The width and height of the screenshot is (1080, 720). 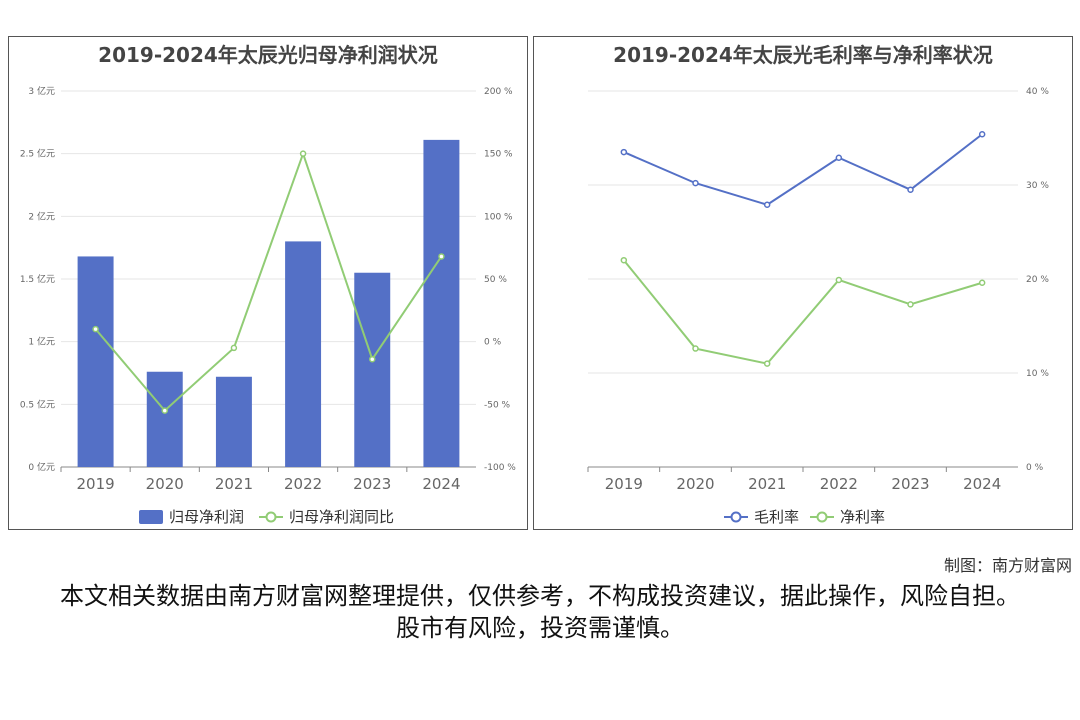 I want to click on right-axis-tick-label: 50 %, so click(x=495, y=280).